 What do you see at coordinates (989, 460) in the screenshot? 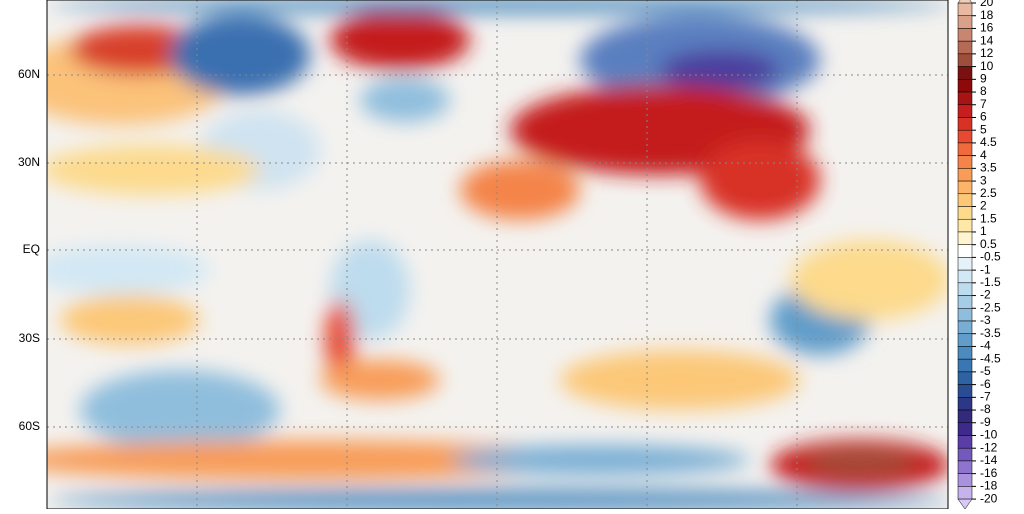
I see `colorbar-label: -14` at bounding box center [989, 460].